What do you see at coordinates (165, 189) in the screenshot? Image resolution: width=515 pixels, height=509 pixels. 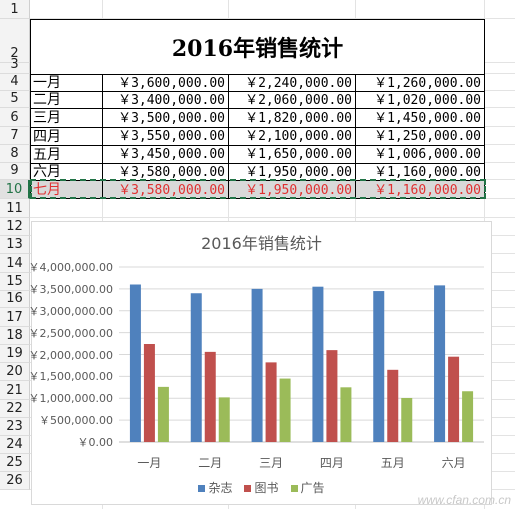 I see `selected-value-cell: ￥3,580,000.00` at bounding box center [165, 189].